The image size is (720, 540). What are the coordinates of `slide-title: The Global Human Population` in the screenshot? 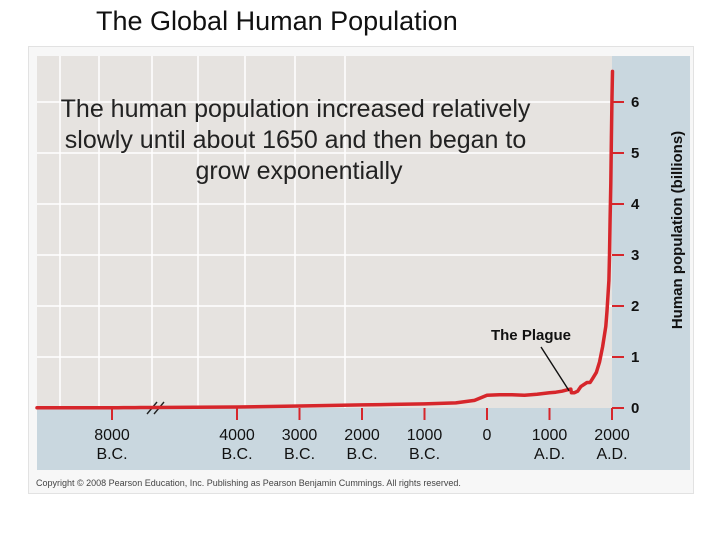 It's located at (277, 21).